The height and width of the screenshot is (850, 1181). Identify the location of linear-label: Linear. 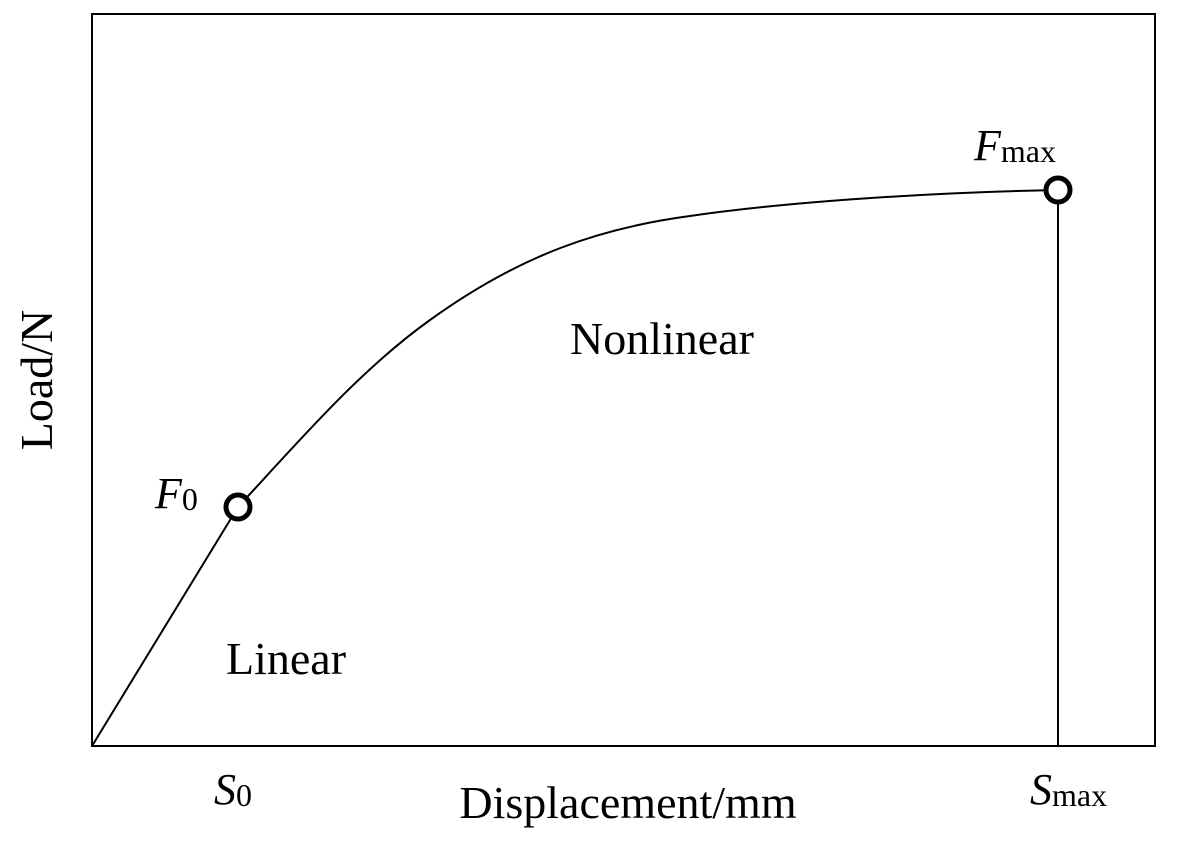
(286, 658).